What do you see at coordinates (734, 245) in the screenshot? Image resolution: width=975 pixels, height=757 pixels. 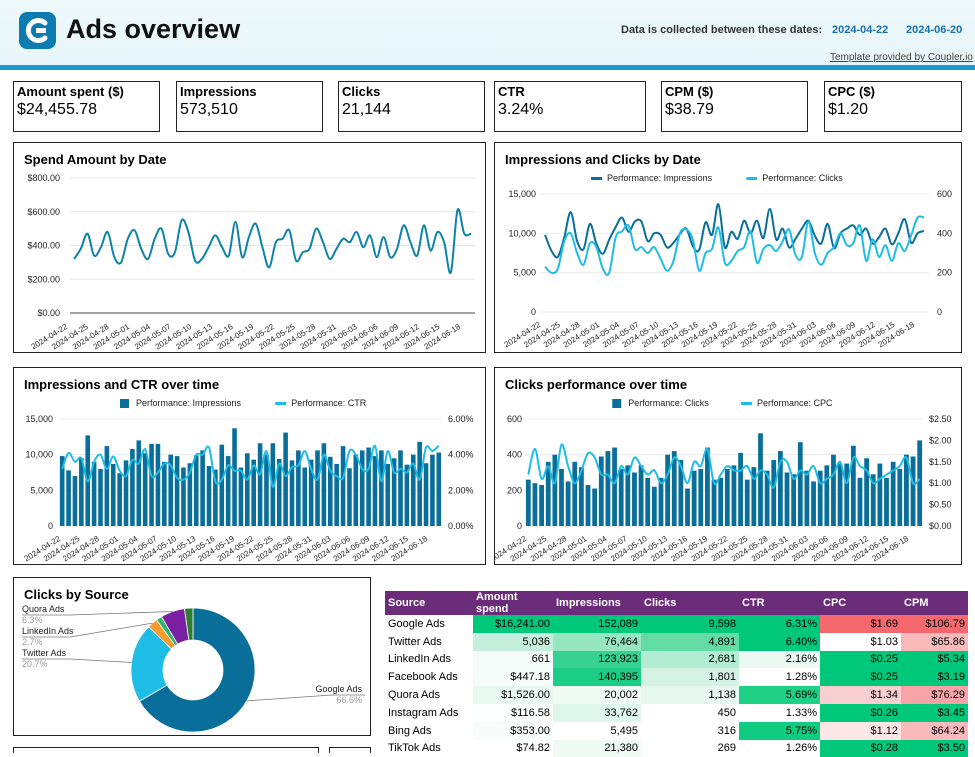 I see `clicks-series-line` at bounding box center [734, 245].